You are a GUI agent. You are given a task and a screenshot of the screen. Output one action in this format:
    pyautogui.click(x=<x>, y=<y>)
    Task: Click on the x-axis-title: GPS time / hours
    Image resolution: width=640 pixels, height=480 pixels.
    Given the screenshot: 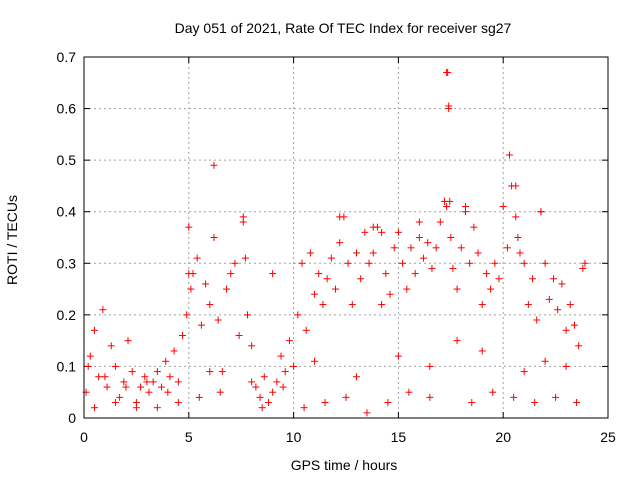 What is the action you would take?
    pyautogui.click(x=344, y=465)
    